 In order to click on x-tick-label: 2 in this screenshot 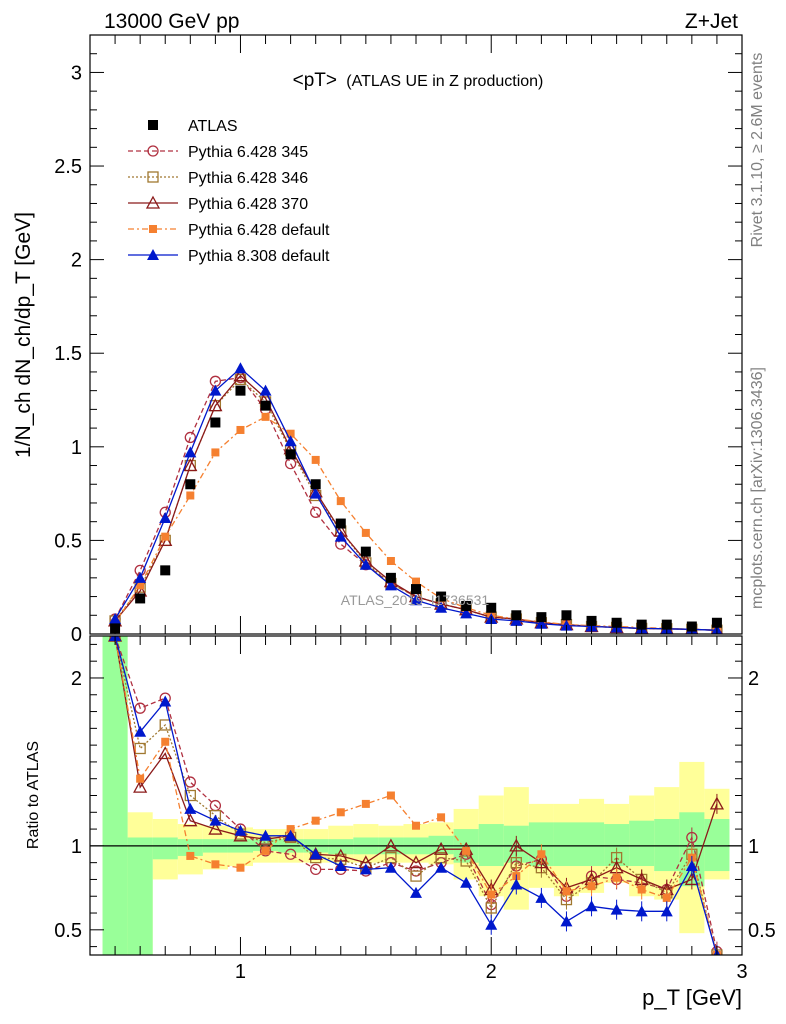, I will do `click(491, 972)`.